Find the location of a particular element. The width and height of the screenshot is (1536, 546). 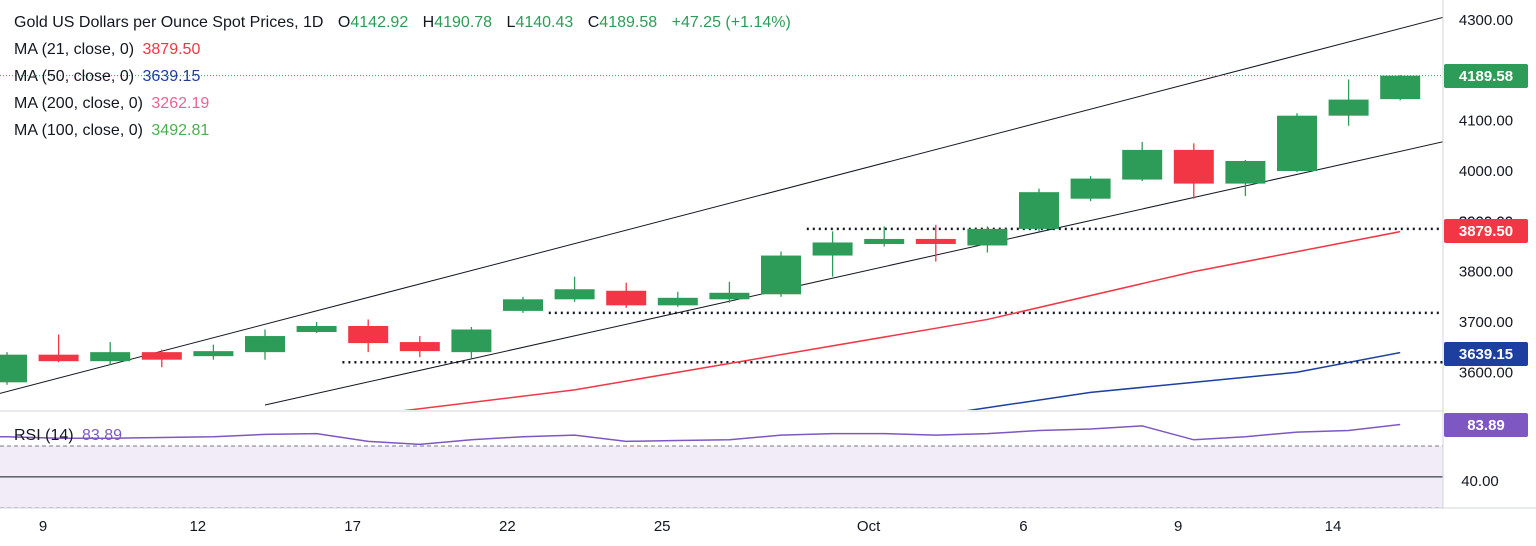

low-label: L is located at coordinates (511, 22).